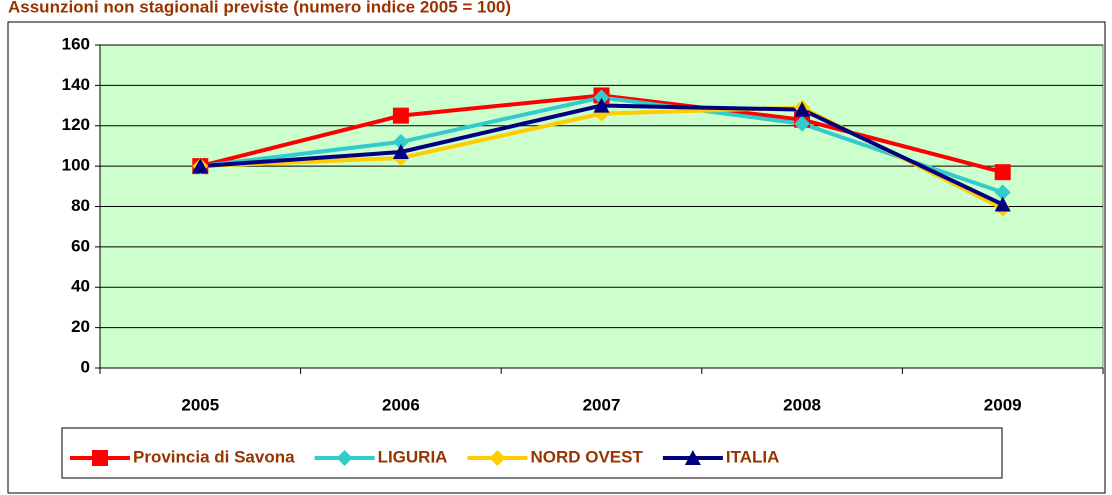 The height and width of the screenshot is (495, 1112). I want to click on x-tick-label: 2006, so click(401, 404).